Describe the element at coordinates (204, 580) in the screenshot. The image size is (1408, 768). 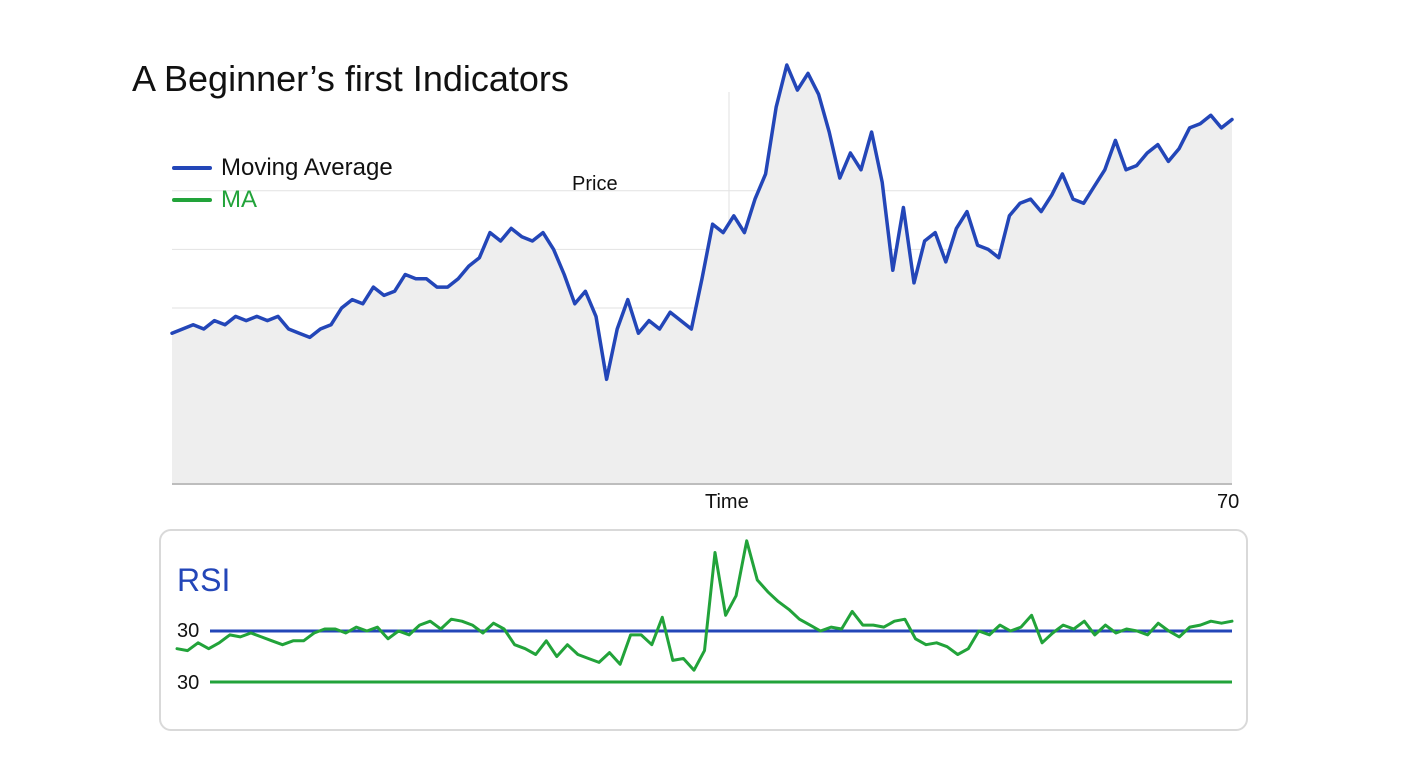
I see `rsi-title: RSI` at that location.